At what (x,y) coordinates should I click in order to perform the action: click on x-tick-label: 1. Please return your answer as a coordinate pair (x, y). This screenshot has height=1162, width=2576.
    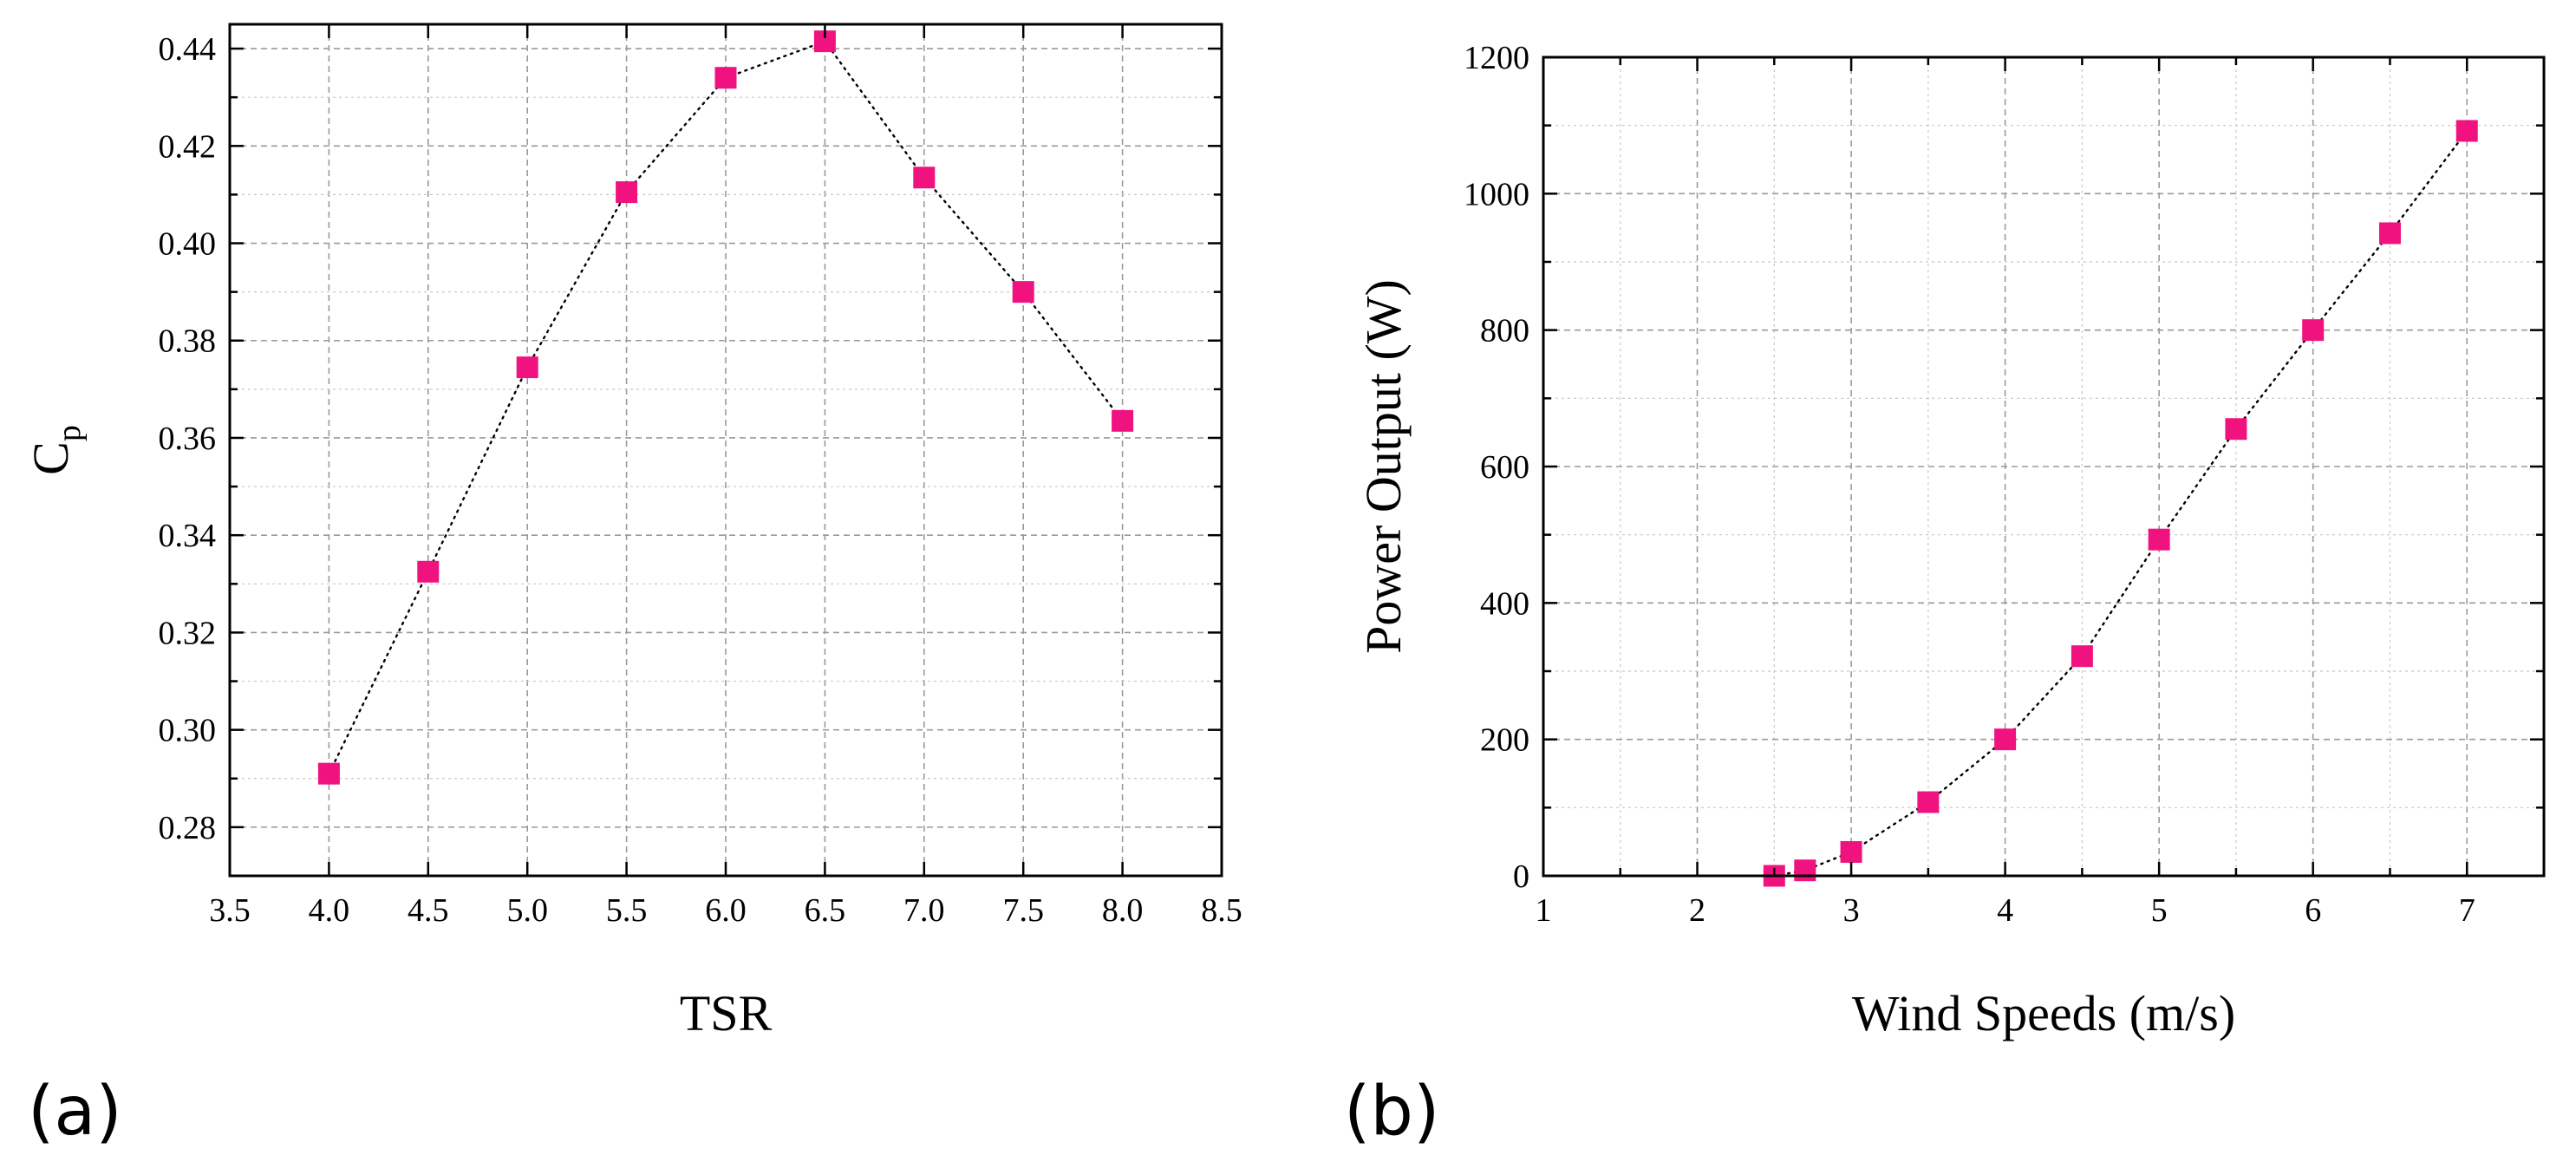
    Looking at the image, I should click on (1544, 910).